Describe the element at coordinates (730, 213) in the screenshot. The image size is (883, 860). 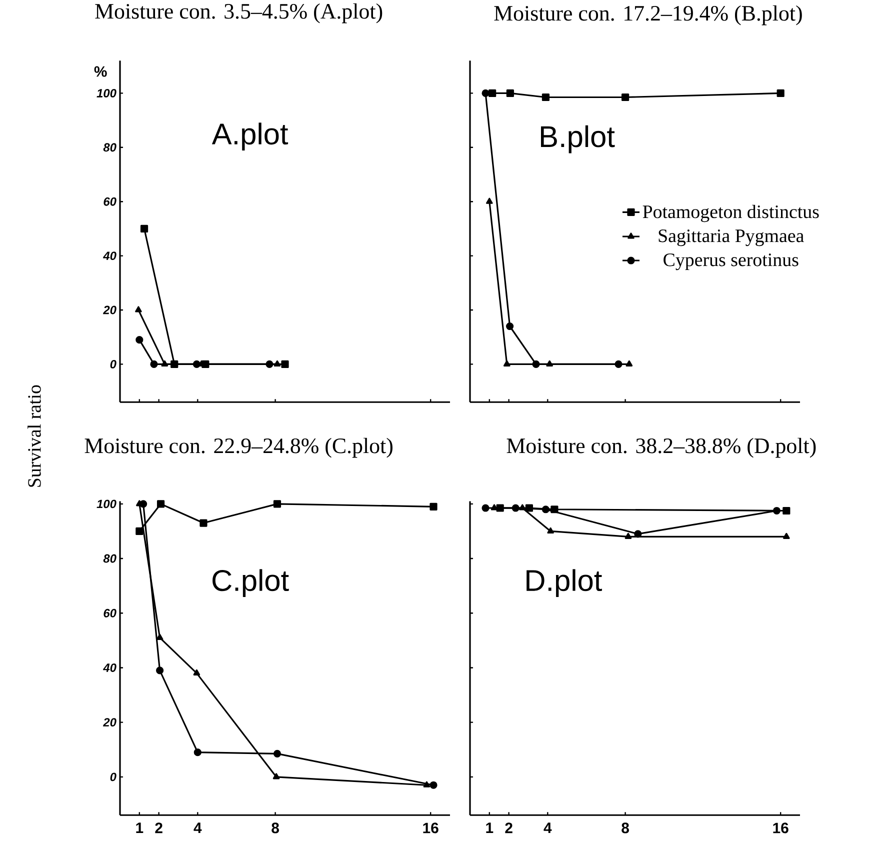
I see `legend-label: Potamogeton distinctus` at that location.